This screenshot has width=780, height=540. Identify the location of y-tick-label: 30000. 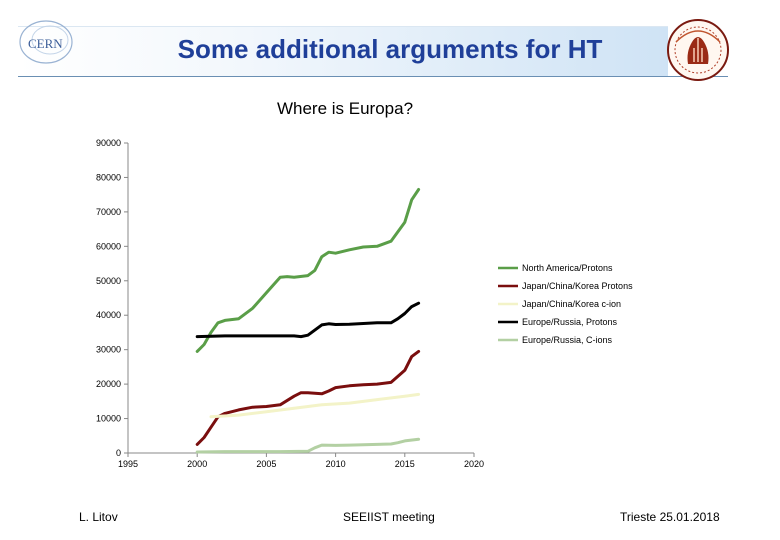
(108, 350).